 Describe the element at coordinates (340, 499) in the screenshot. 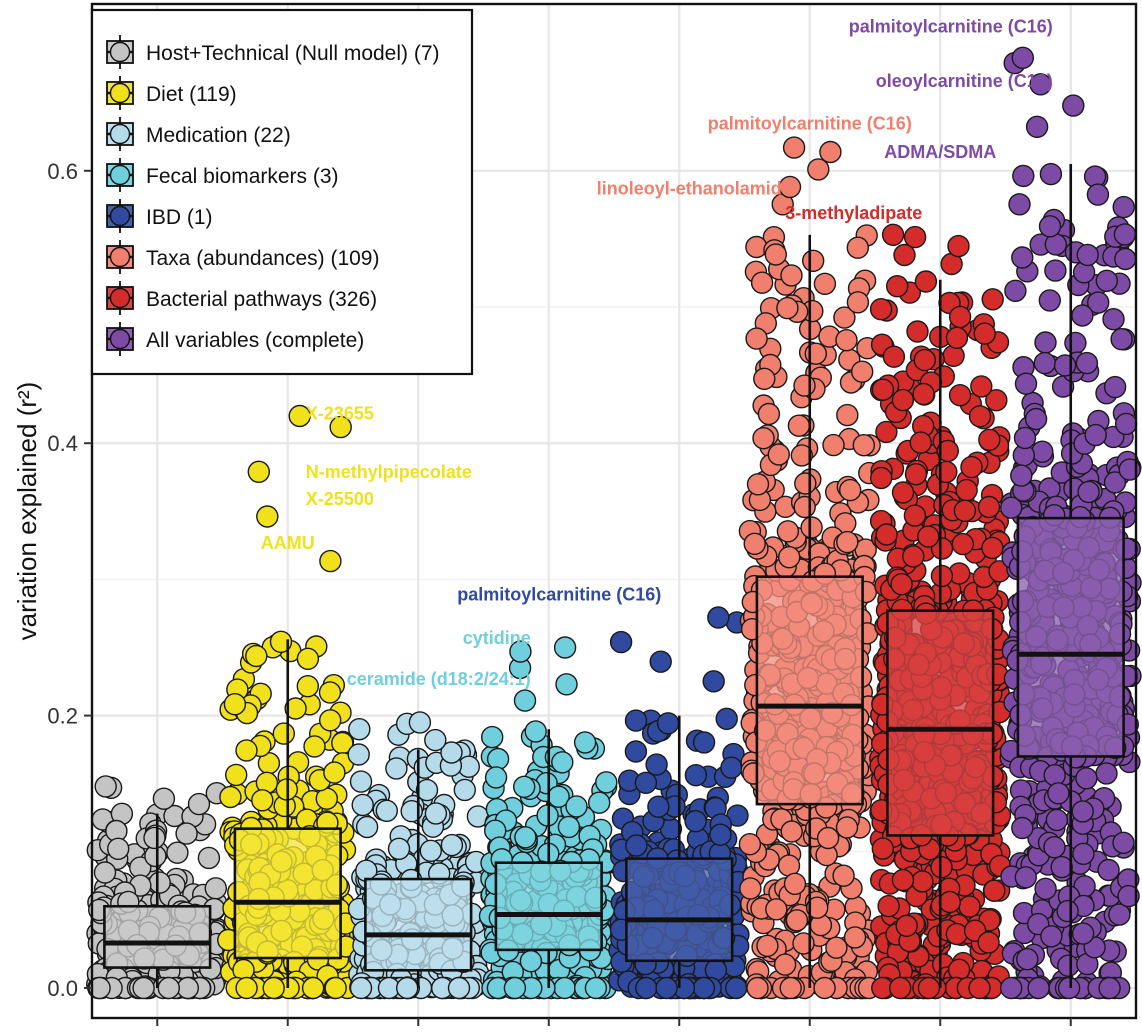

I see `point-annotation: X-25500` at that location.